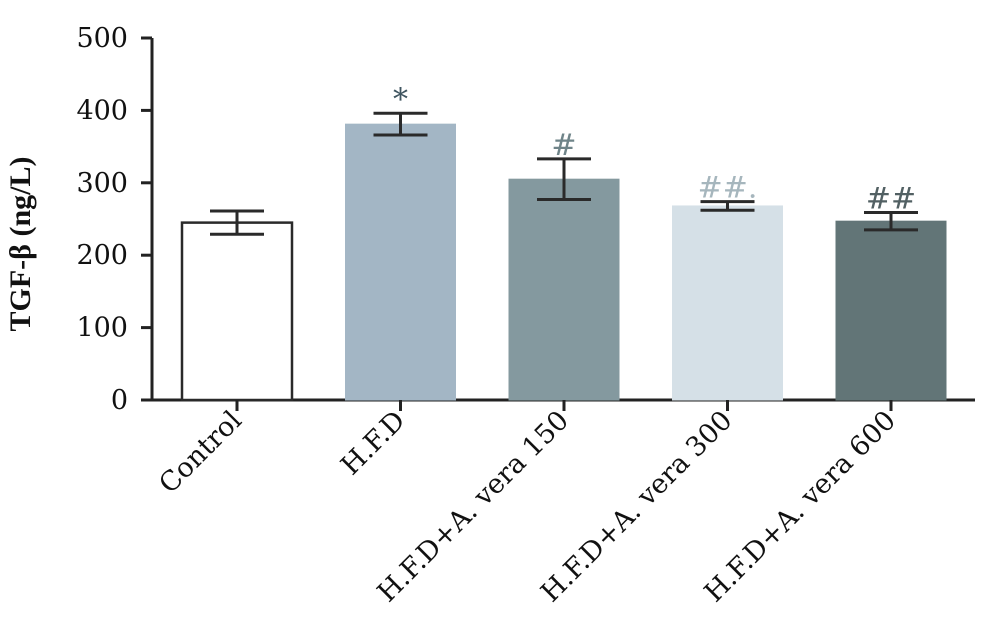 This screenshot has width=1000, height=640. What do you see at coordinates (400, 99) in the screenshot?
I see `significance-marker: *` at bounding box center [400, 99].